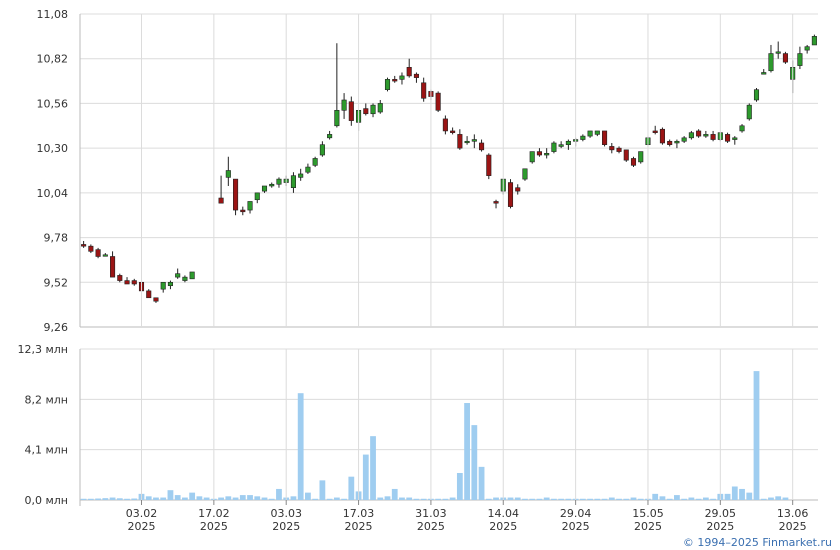 The height and width of the screenshot is (550, 840). I want to click on date-tick-label: 15.05, so click(648, 513).